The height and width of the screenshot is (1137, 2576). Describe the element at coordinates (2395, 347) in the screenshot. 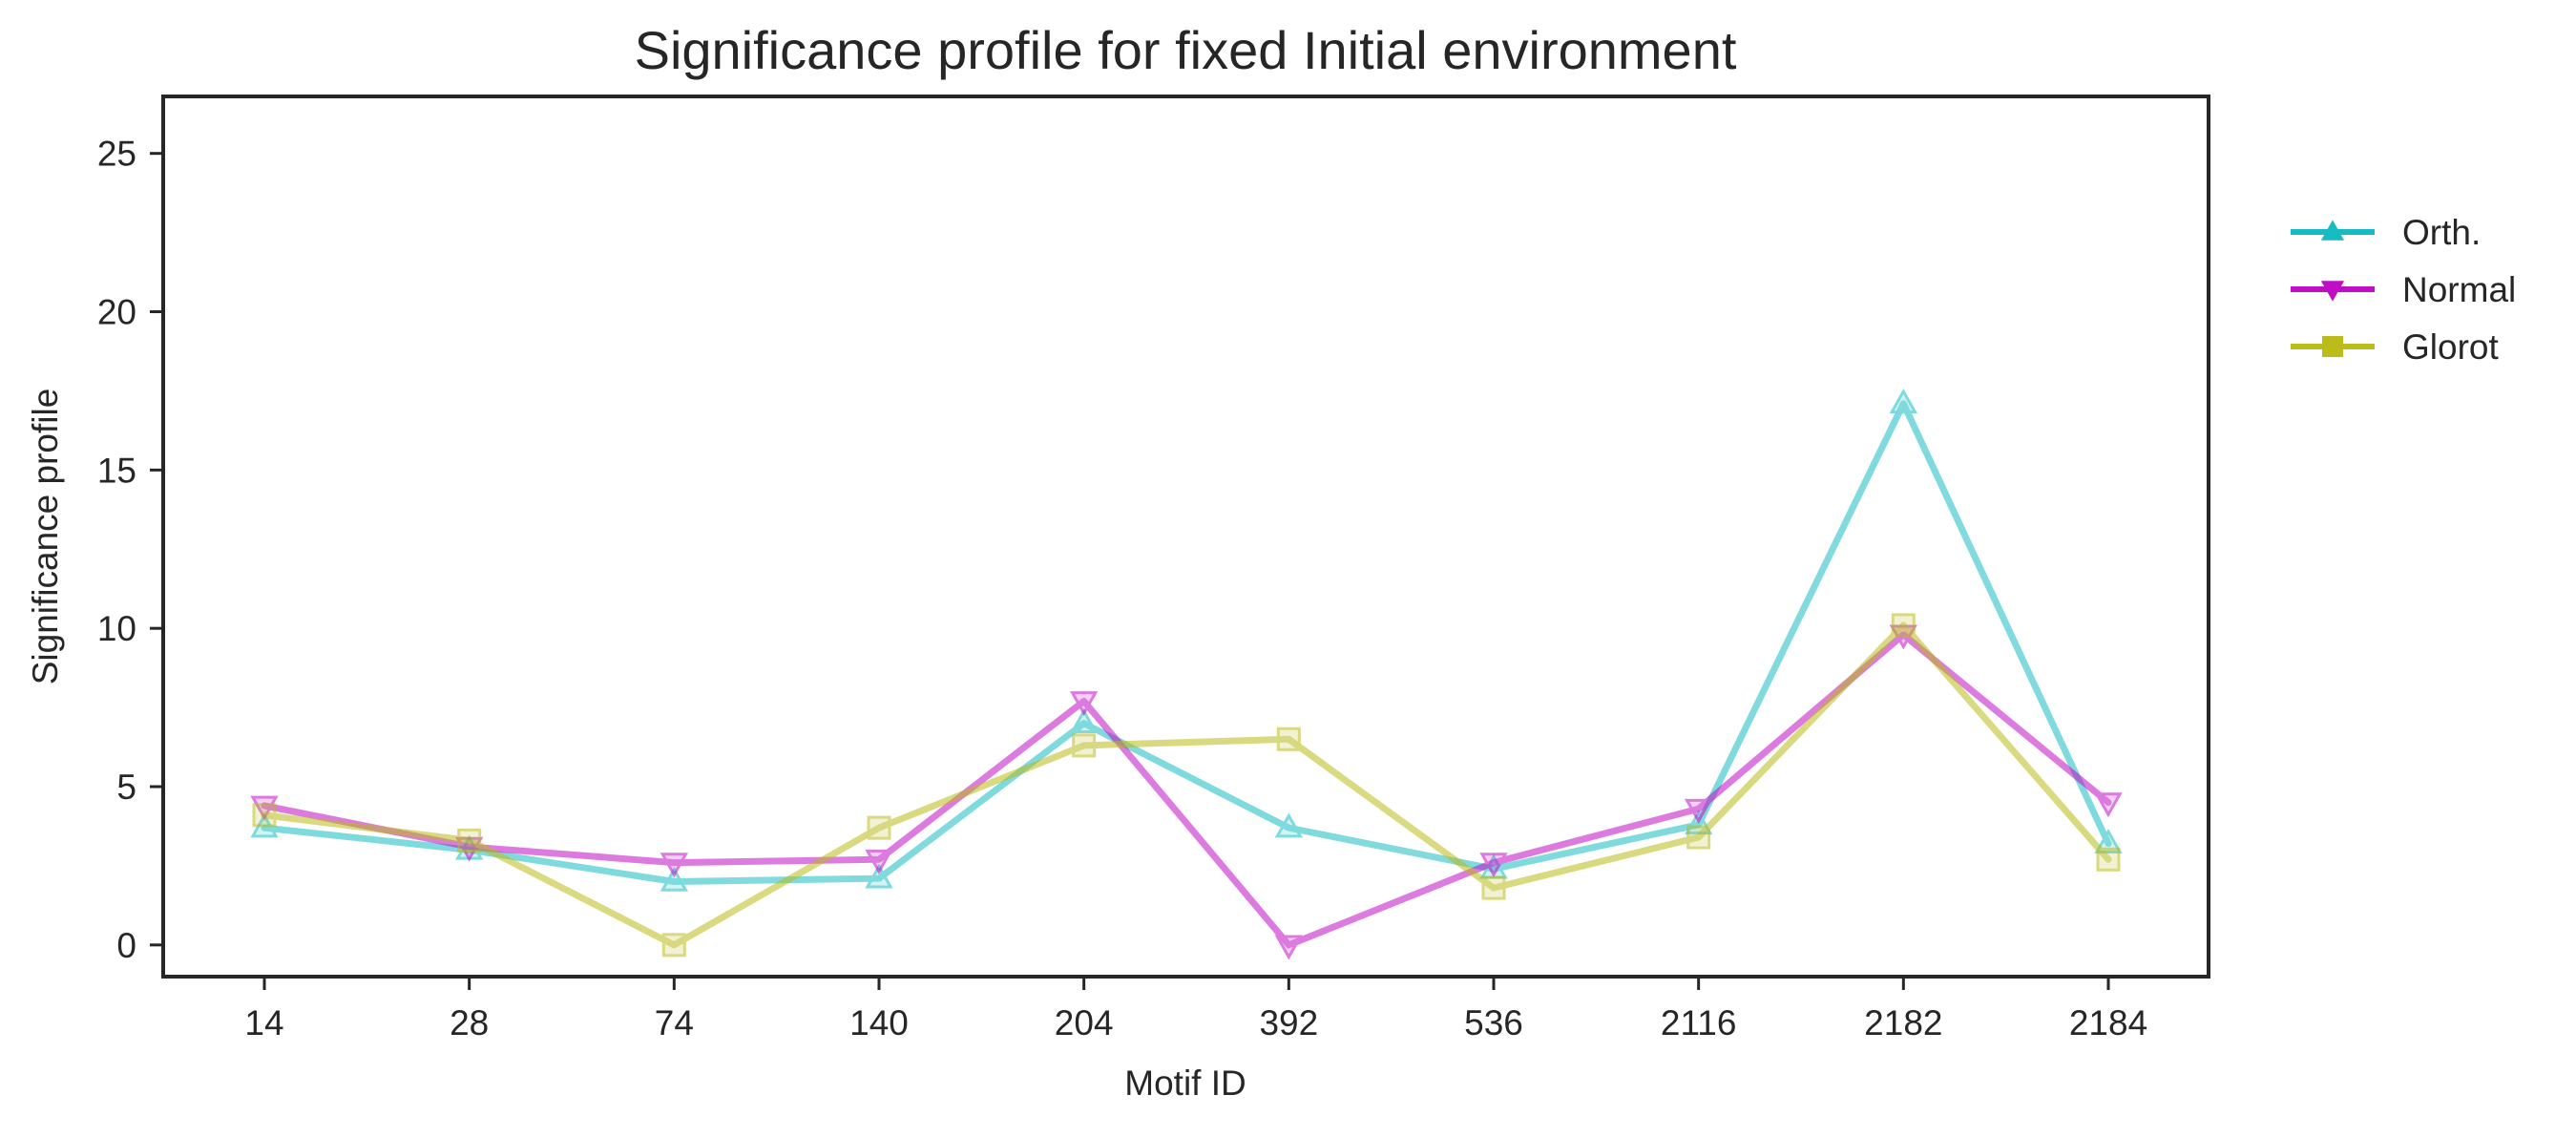

I see `legend-item-glorot: Glorot` at that location.